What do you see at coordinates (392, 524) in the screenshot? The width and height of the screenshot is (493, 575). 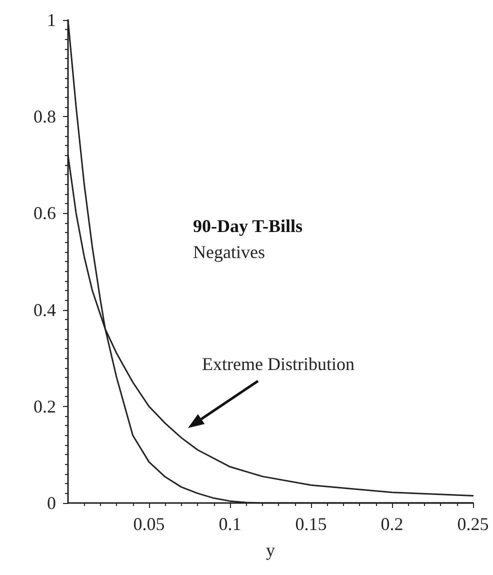 I see `x-tick-label: 0.2` at bounding box center [392, 524].